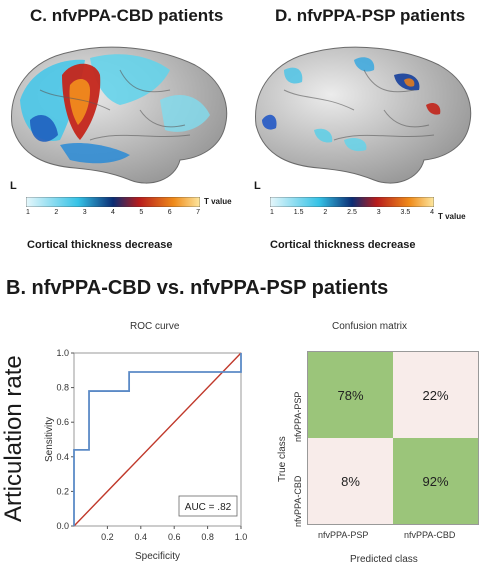 The width and height of the screenshot is (485, 576). I want to click on roc-chance-line, so click(157, 439).